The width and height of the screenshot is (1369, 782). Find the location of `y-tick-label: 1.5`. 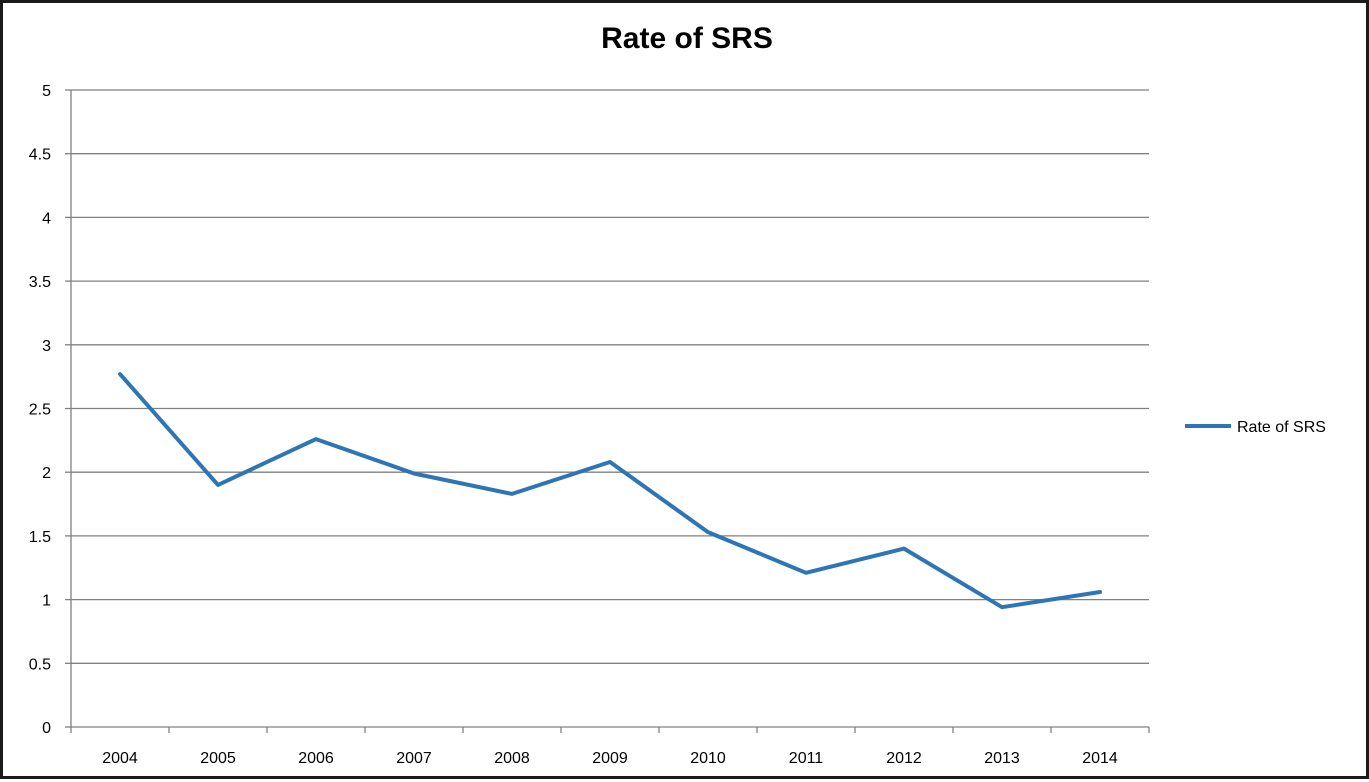

y-tick-label: 1.5 is located at coordinates (40, 537).